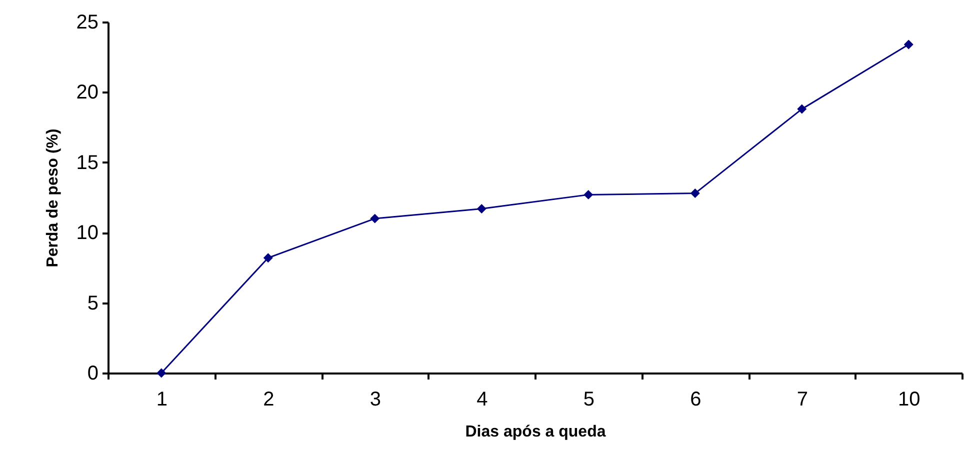 This screenshot has height=471, width=966. What do you see at coordinates (162, 399) in the screenshot?
I see `x-tick-label: 1` at bounding box center [162, 399].